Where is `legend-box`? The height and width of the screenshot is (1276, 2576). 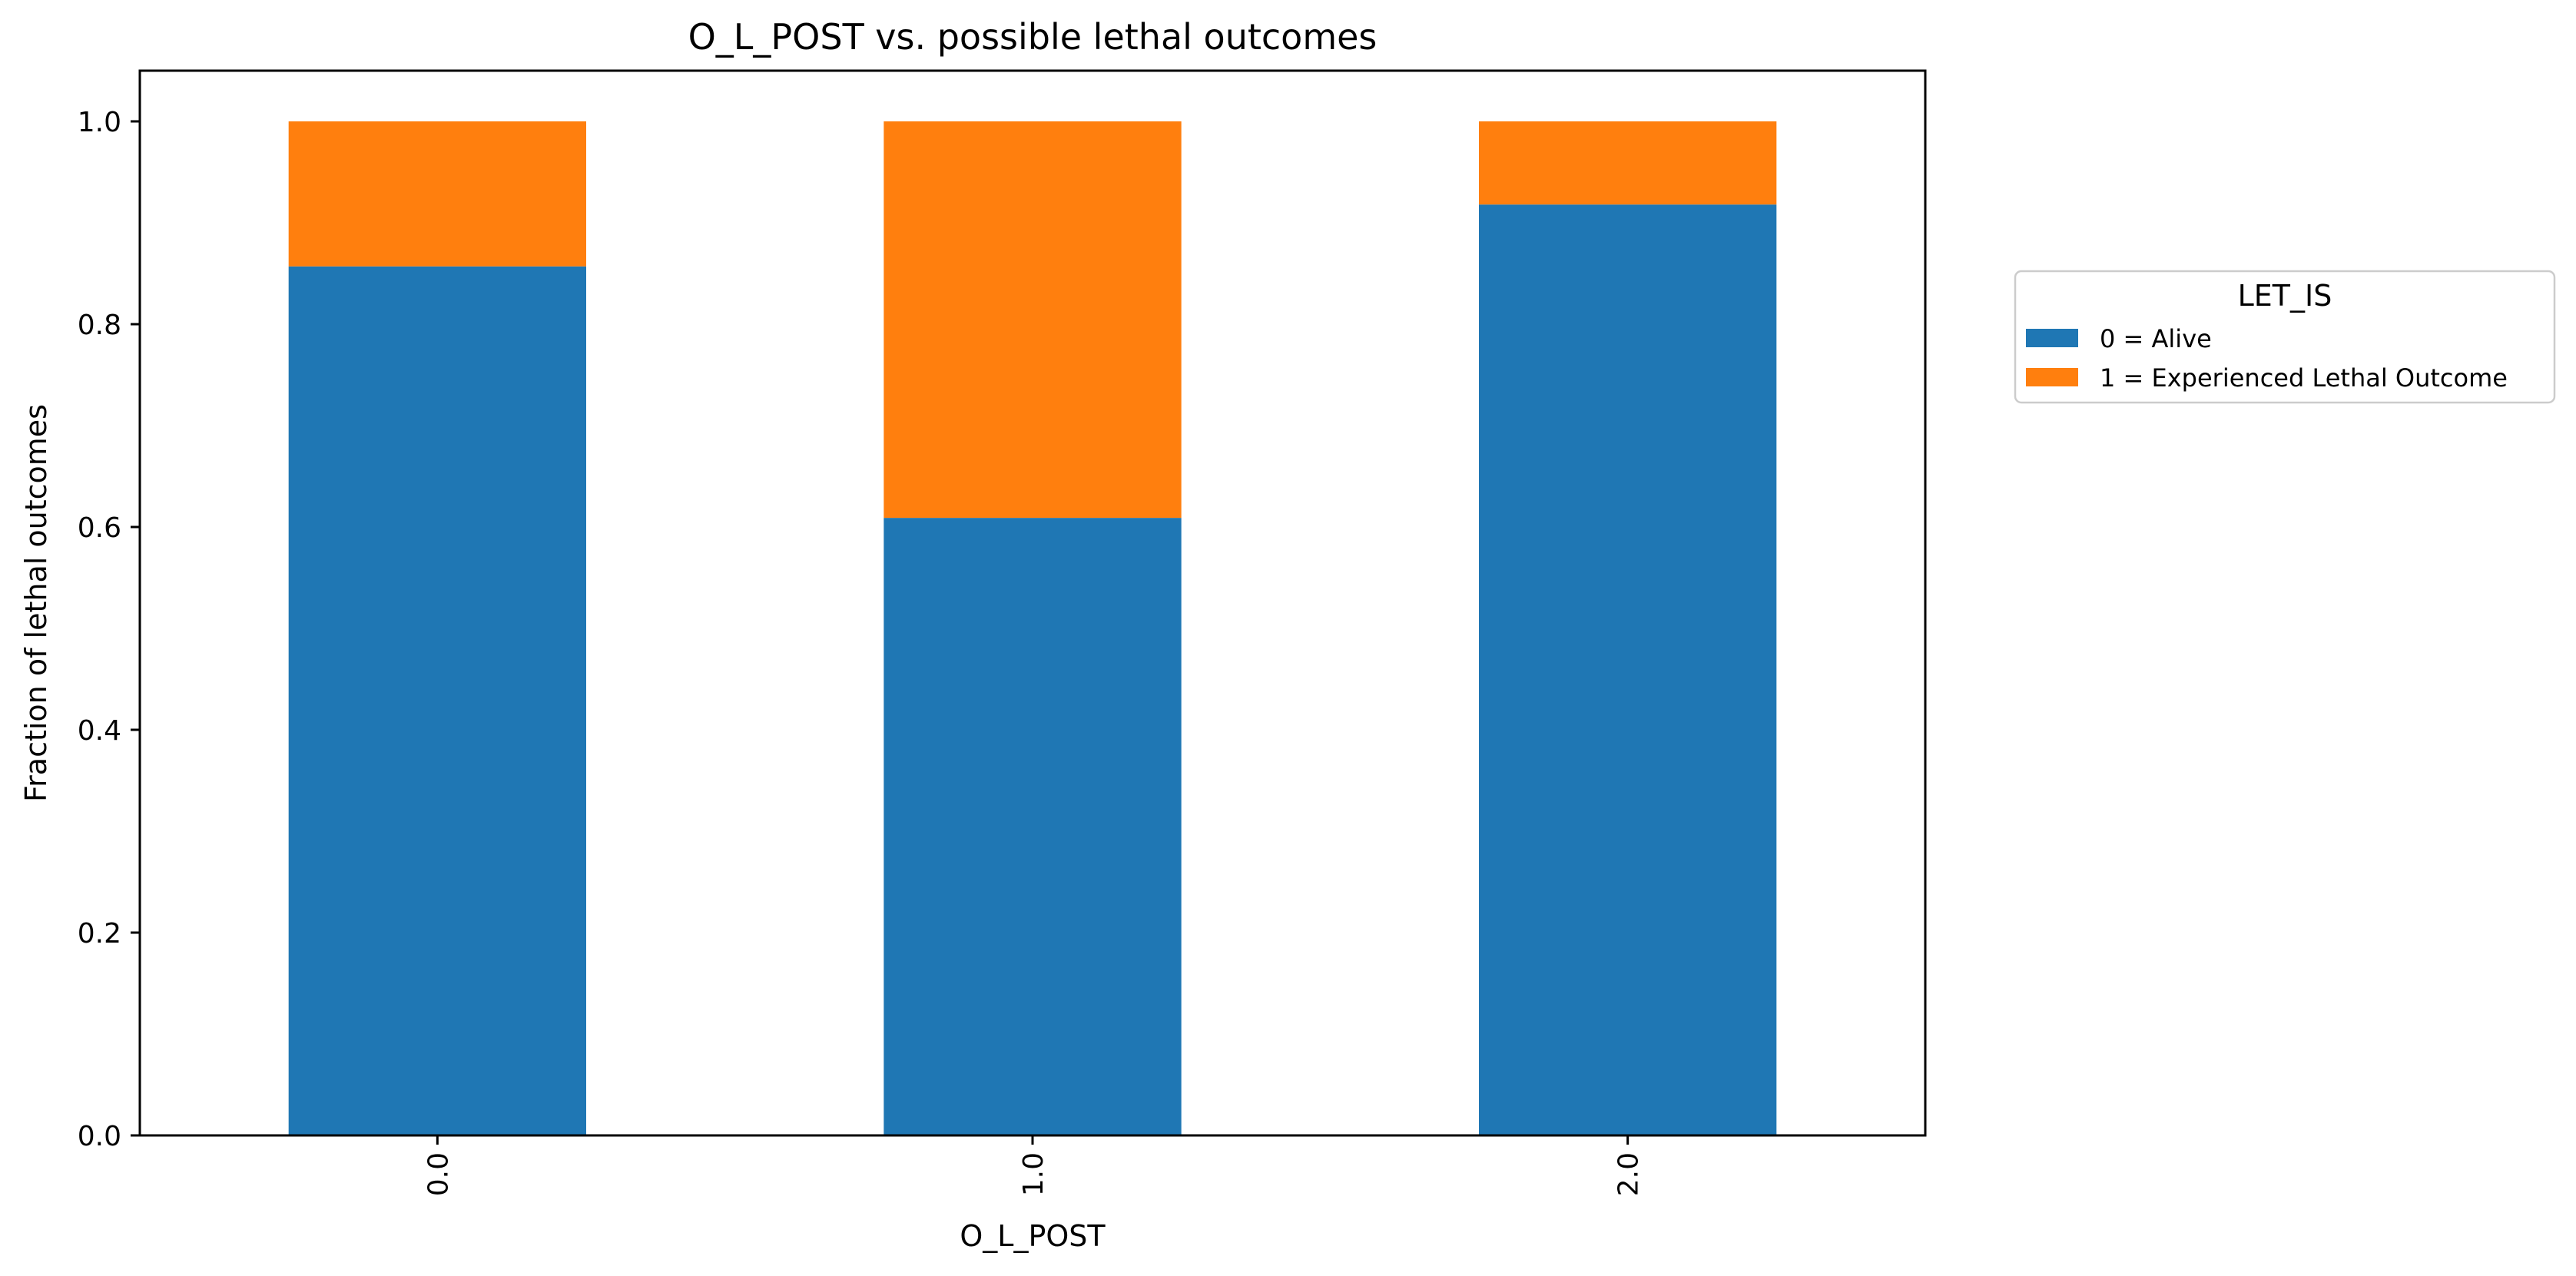
legend-box is located at coordinates (2285, 337).